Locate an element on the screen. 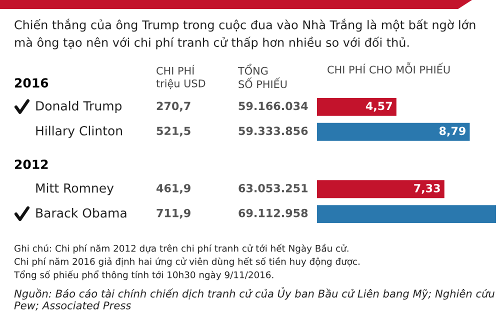 The image size is (500, 313). x-axis-title: CHI PHÍ CHO MỖI PHIẾU is located at coordinates (389, 68).